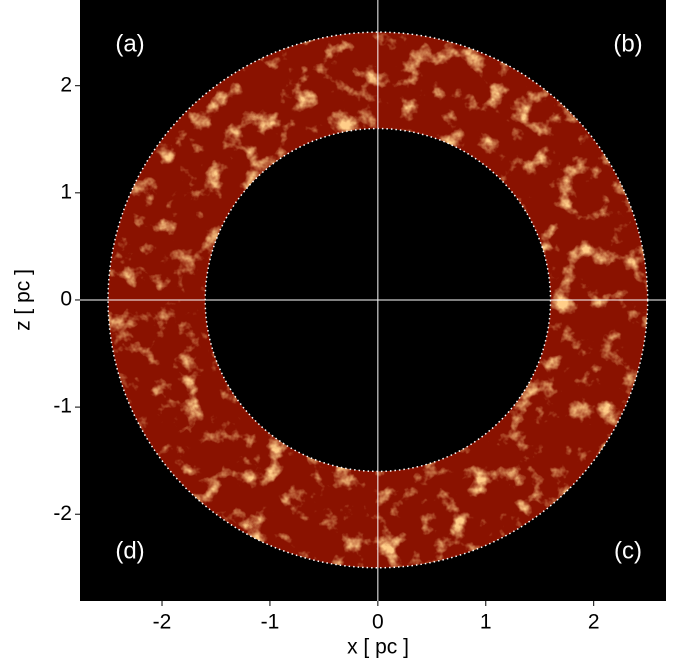  What do you see at coordinates (66, 299) in the screenshot?
I see `y-tick-label: 0` at bounding box center [66, 299].